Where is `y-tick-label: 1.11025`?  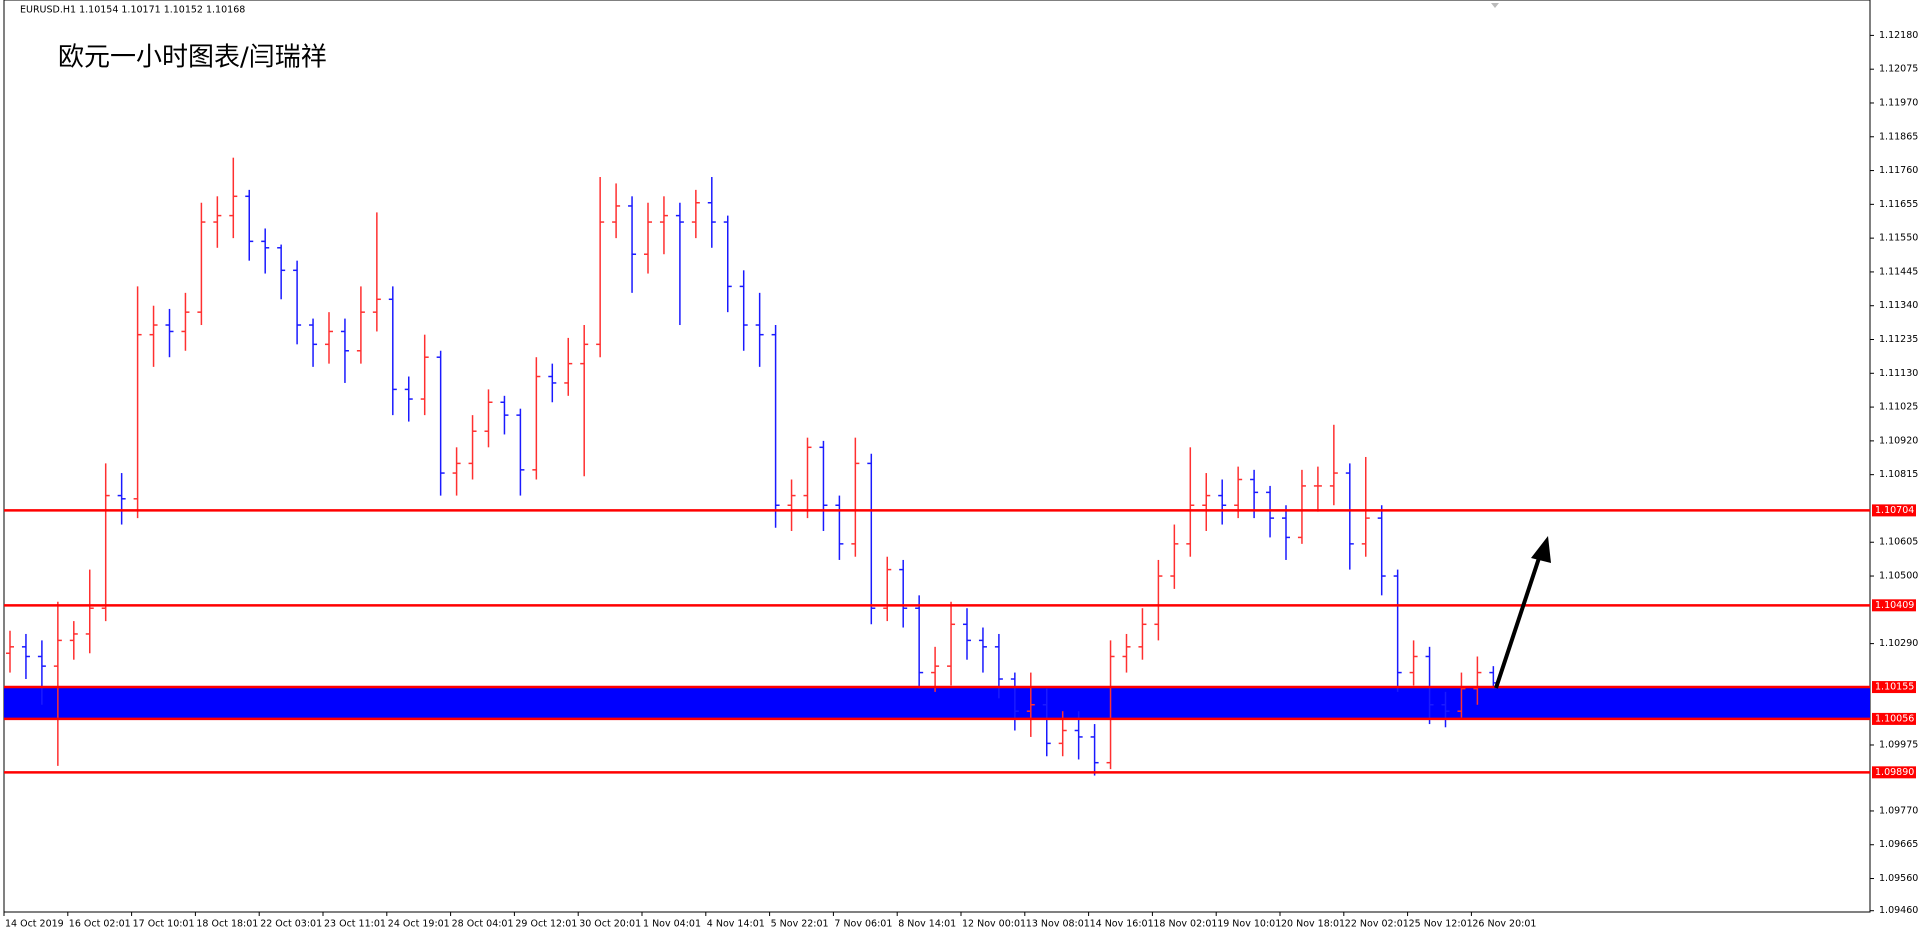
y-tick-label: 1.11025 is located at coordinates (1898, 407).